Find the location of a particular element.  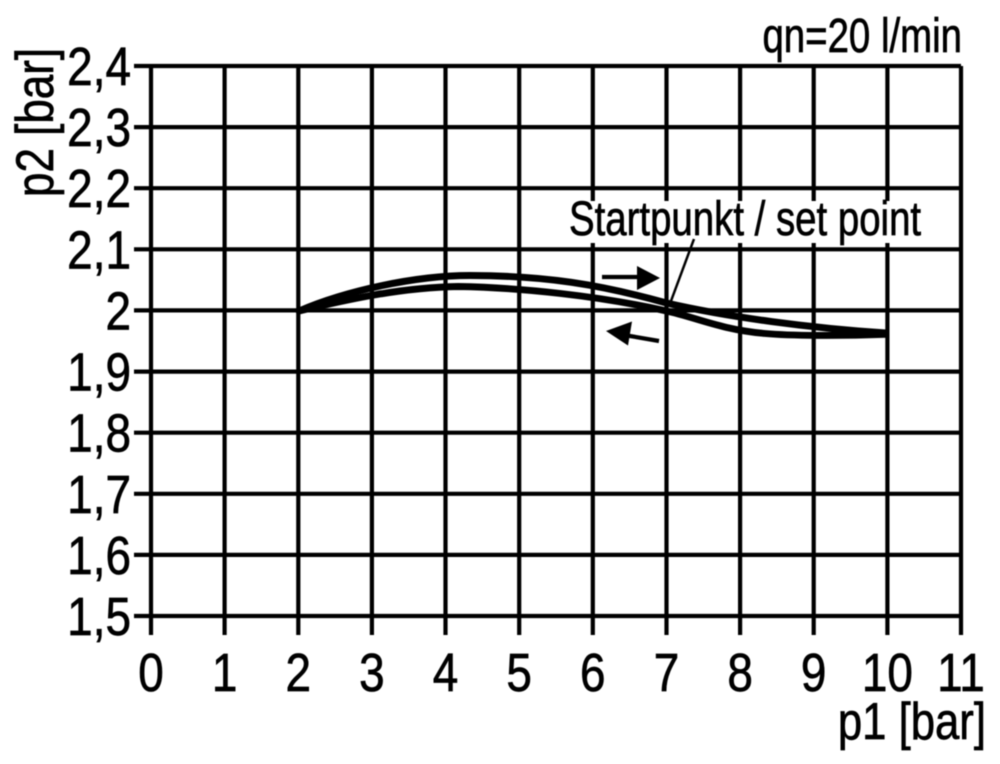

svg-text: 1 is located at coordinates (225, 673).